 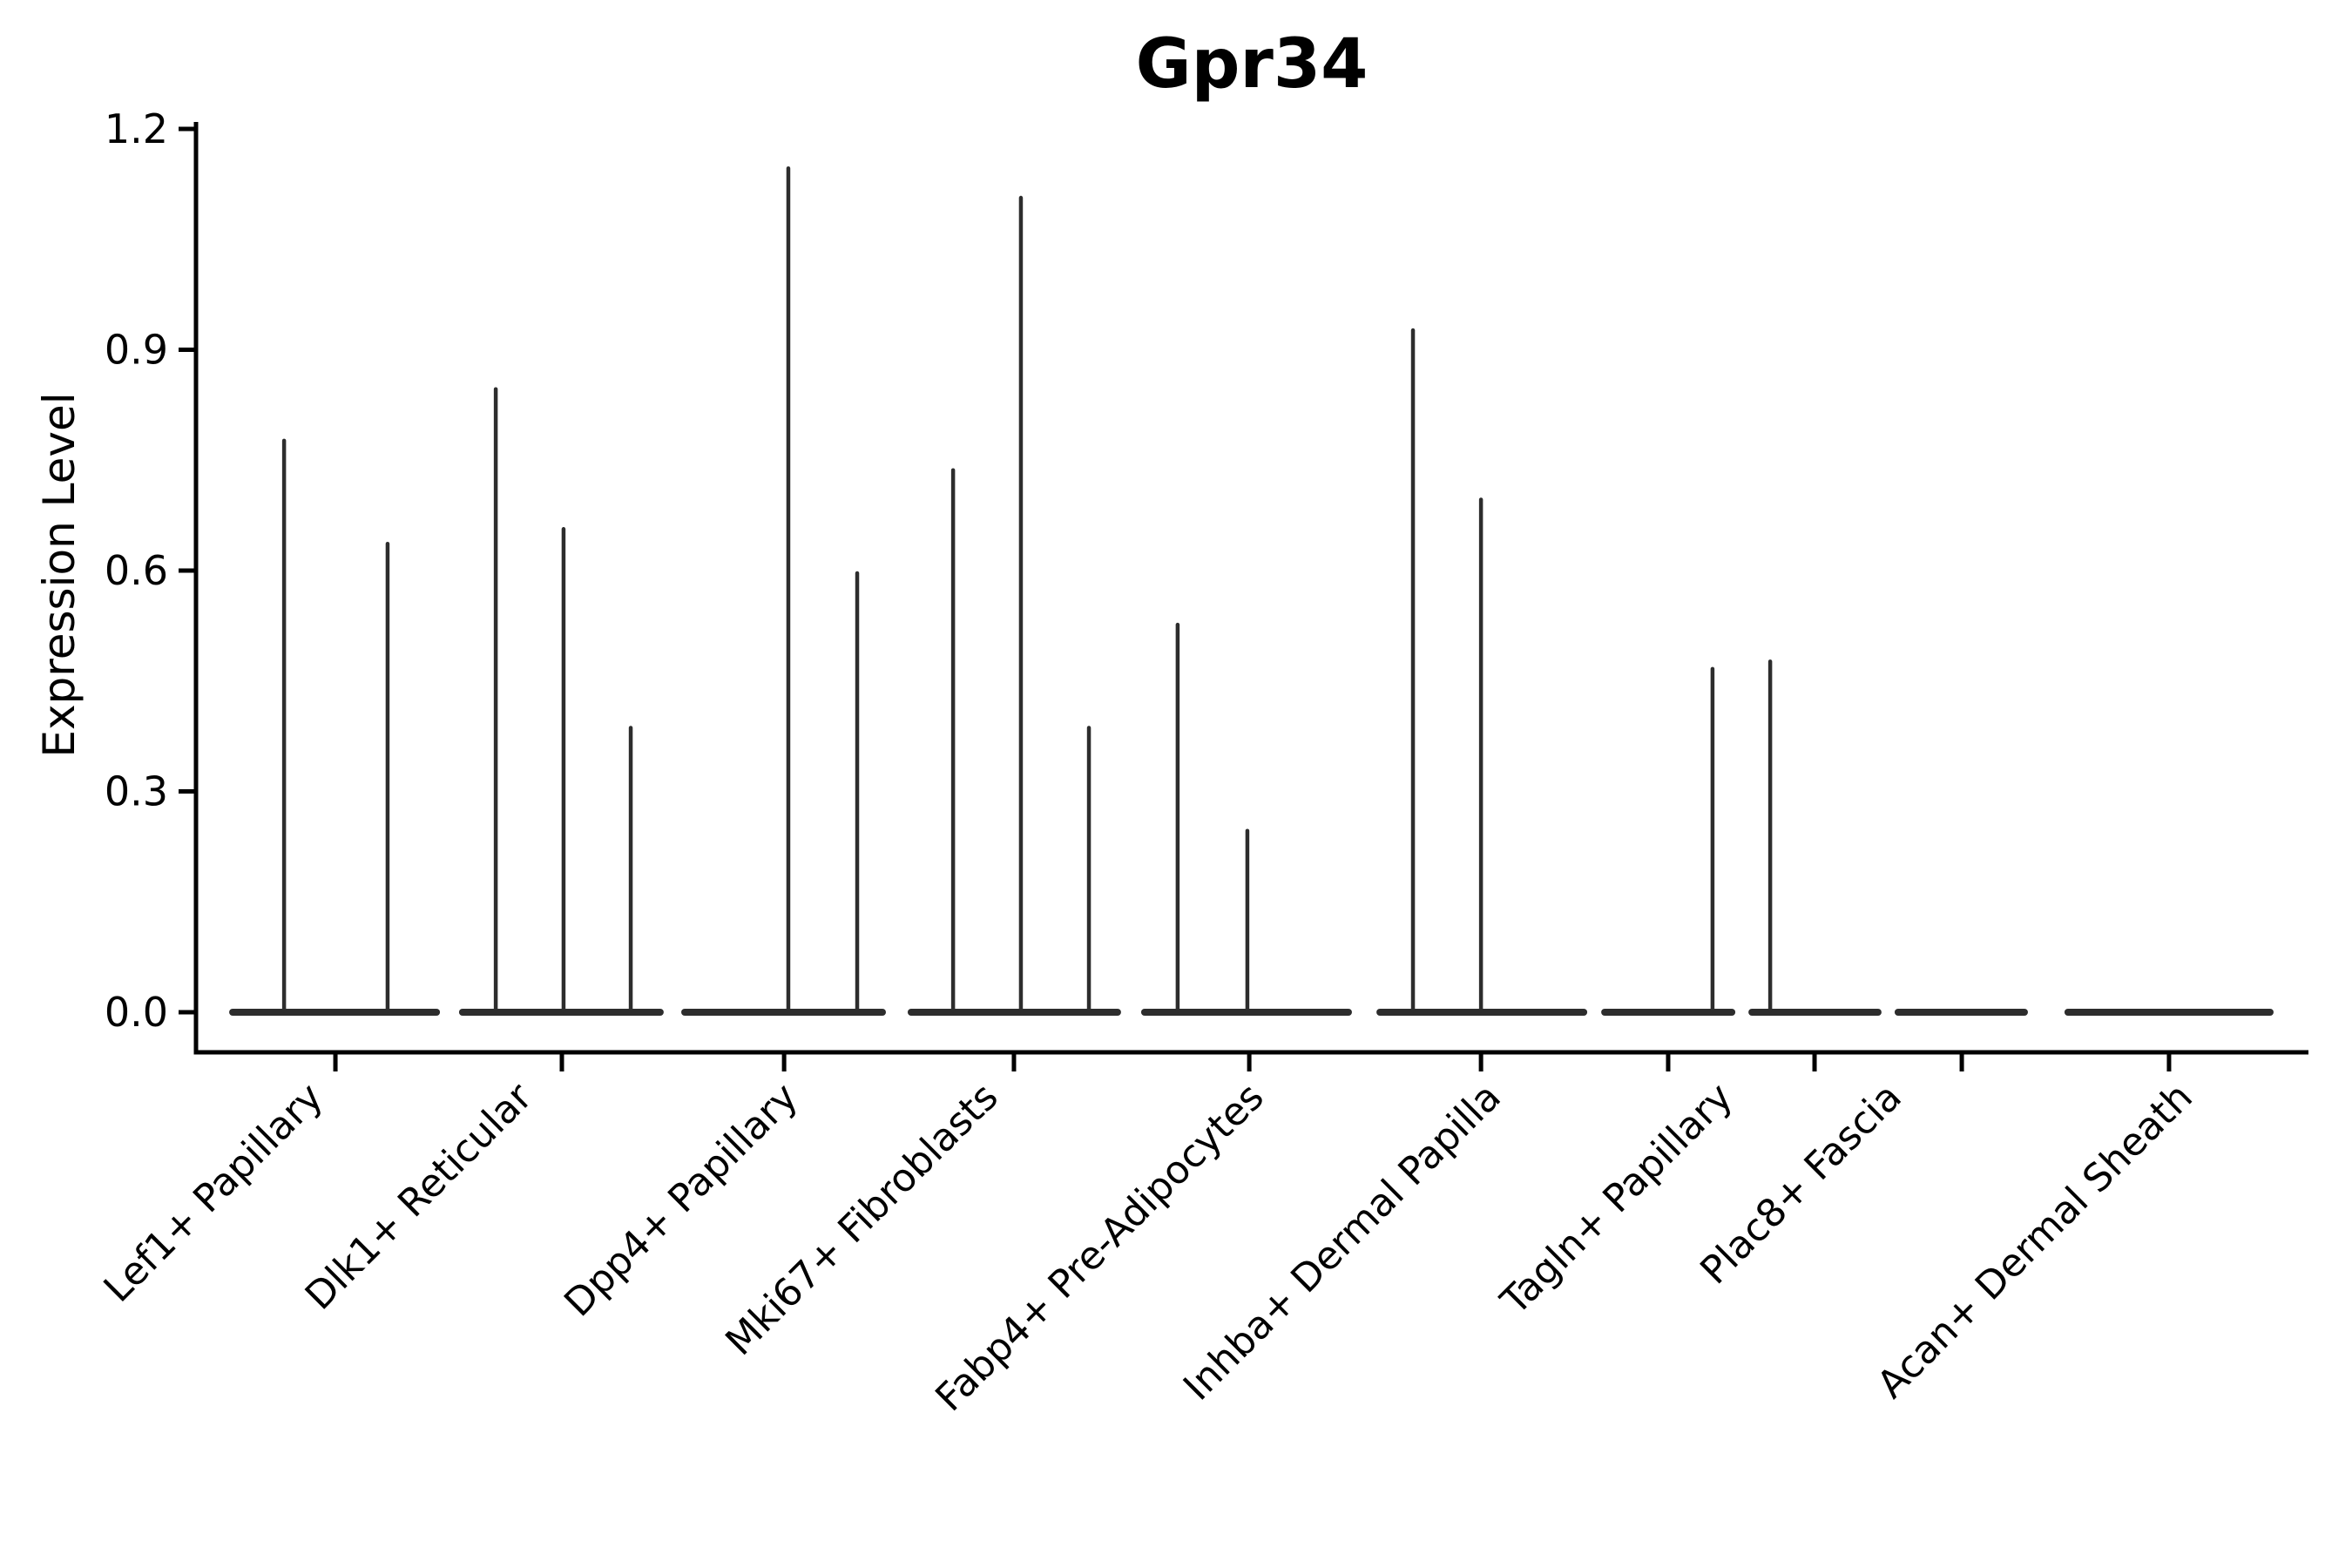 What do you see at coordinates (136, 791) in the screenshot?
I see `y-tick-label: 0.3` at bounding box center [136, 791].